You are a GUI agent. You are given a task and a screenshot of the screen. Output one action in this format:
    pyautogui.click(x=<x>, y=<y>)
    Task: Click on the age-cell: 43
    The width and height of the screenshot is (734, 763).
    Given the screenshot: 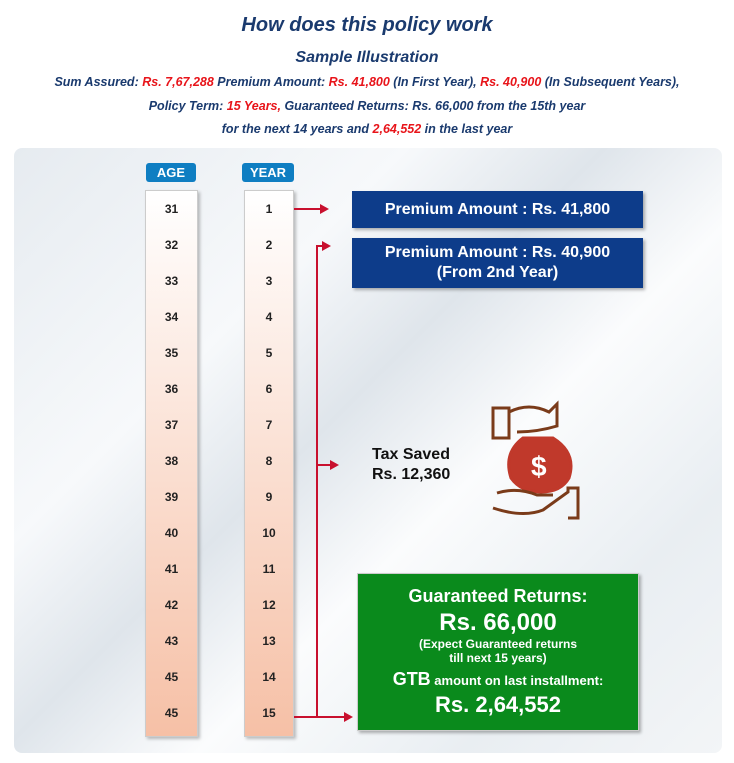 What is the action you would take?
    pyautogui.click(x=171, y=641)
    